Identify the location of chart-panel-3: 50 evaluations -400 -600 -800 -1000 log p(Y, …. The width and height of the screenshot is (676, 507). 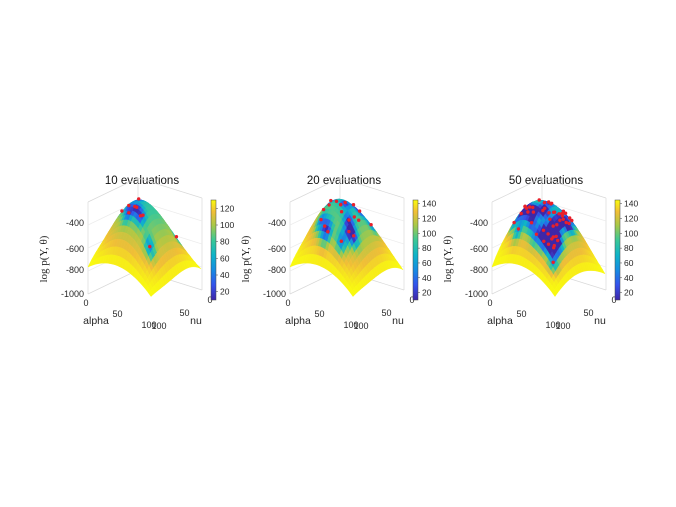
(547, 253).